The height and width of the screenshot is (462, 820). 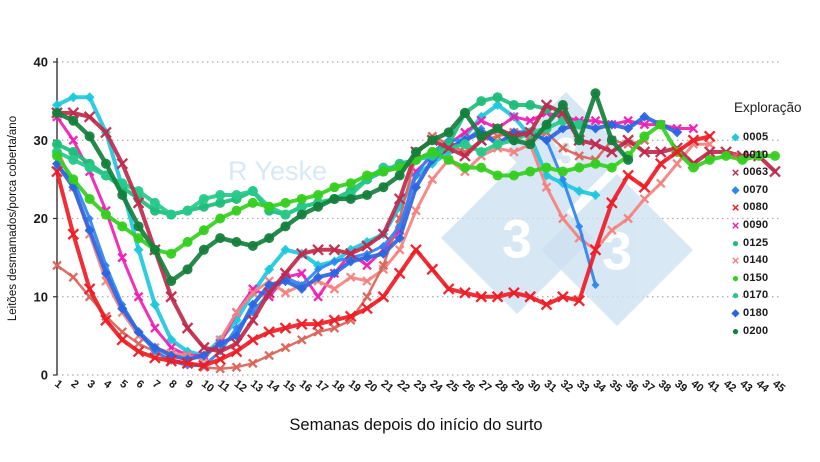 What do you see at coordinates (305, 386) in the screenshot?
I see `x-tick-label: 16` at bounding box center [305, 386].